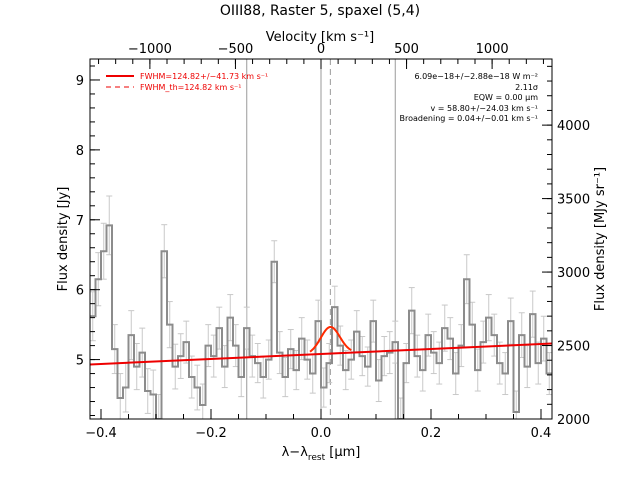 The image size is (640, 480). I want to click on right-tick-label-1: 2500, so click(573, 347).